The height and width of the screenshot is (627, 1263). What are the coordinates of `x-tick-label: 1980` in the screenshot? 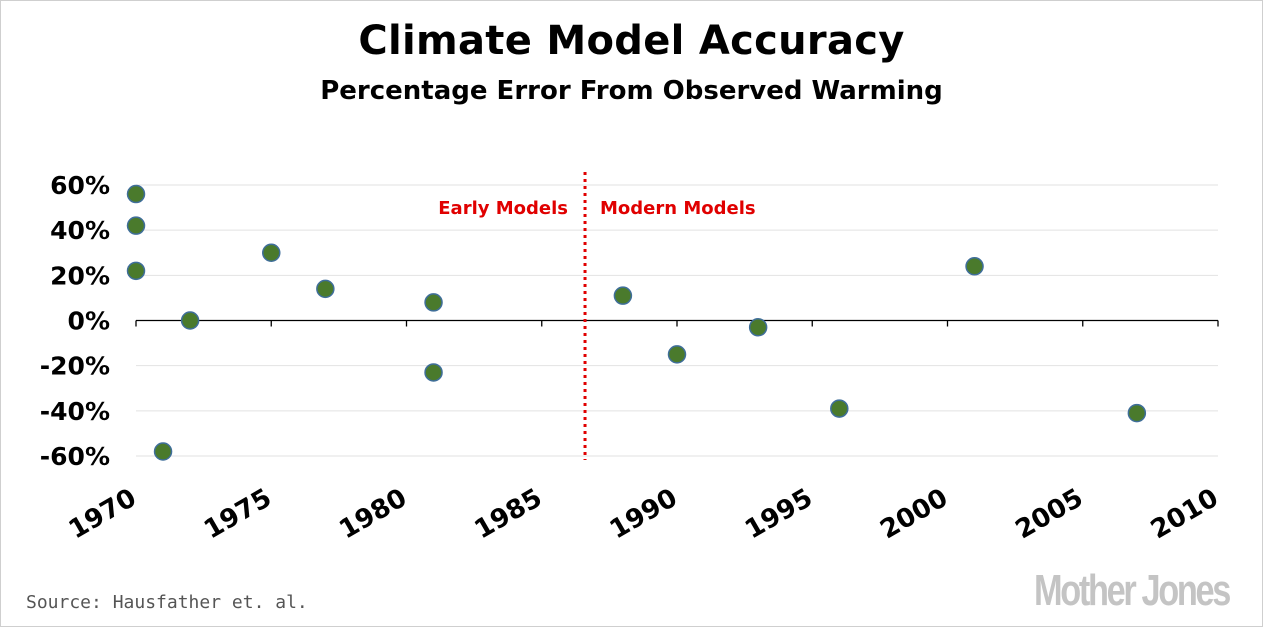 It's located at (373, 514).